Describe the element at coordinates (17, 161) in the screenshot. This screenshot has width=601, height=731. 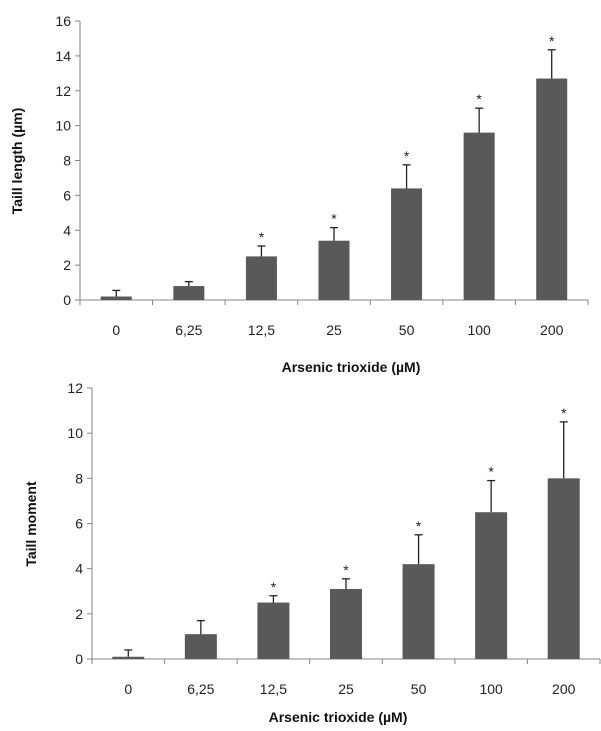
I see `y-axis-label: Taill length (µm)` at that location.